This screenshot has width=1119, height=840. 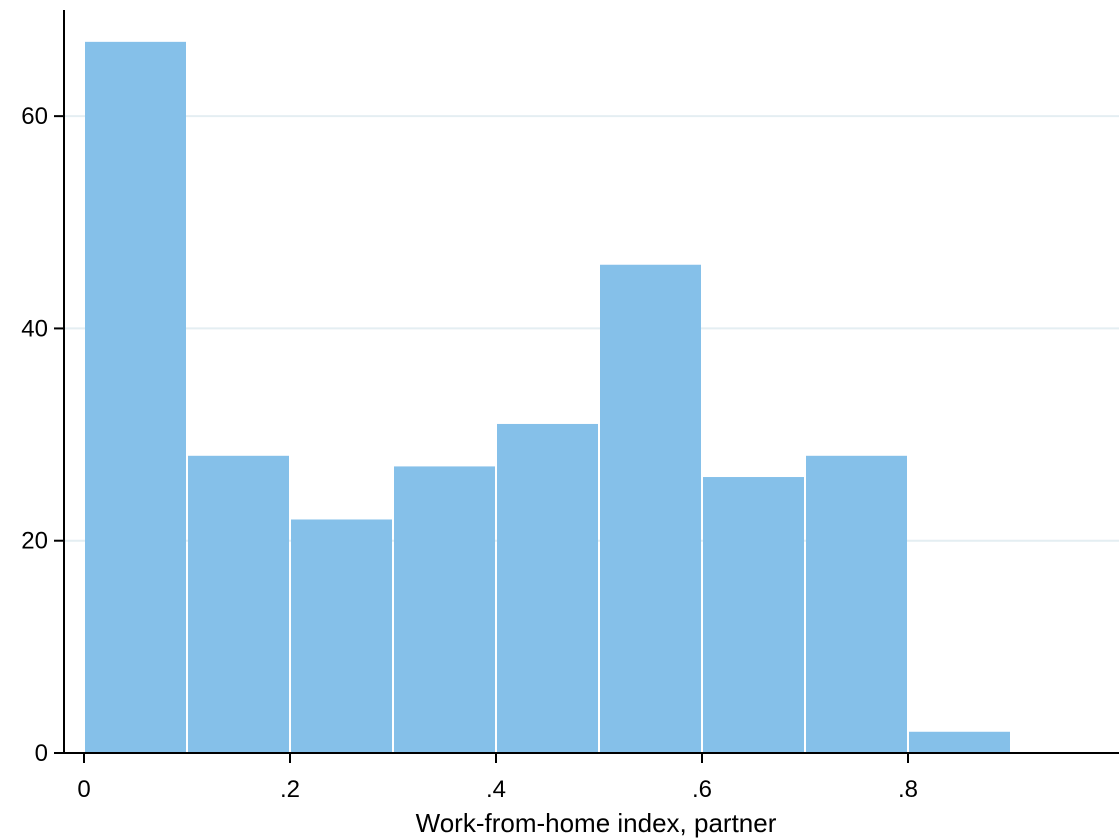 I want to click on x-axis-ticks: 0 .2 .4 .6 .8, so click(x=497, y=778).